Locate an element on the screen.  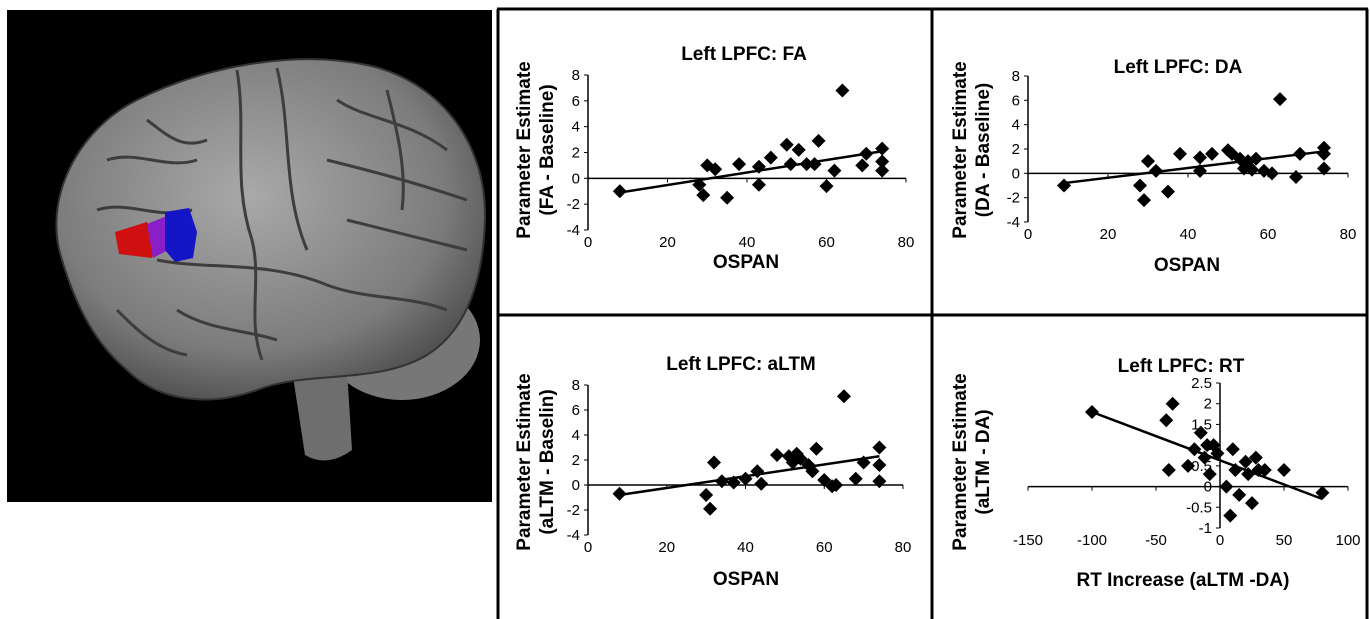
y-axis-label-line2: (FA - Baseline) is located at coordinates (547, 149).